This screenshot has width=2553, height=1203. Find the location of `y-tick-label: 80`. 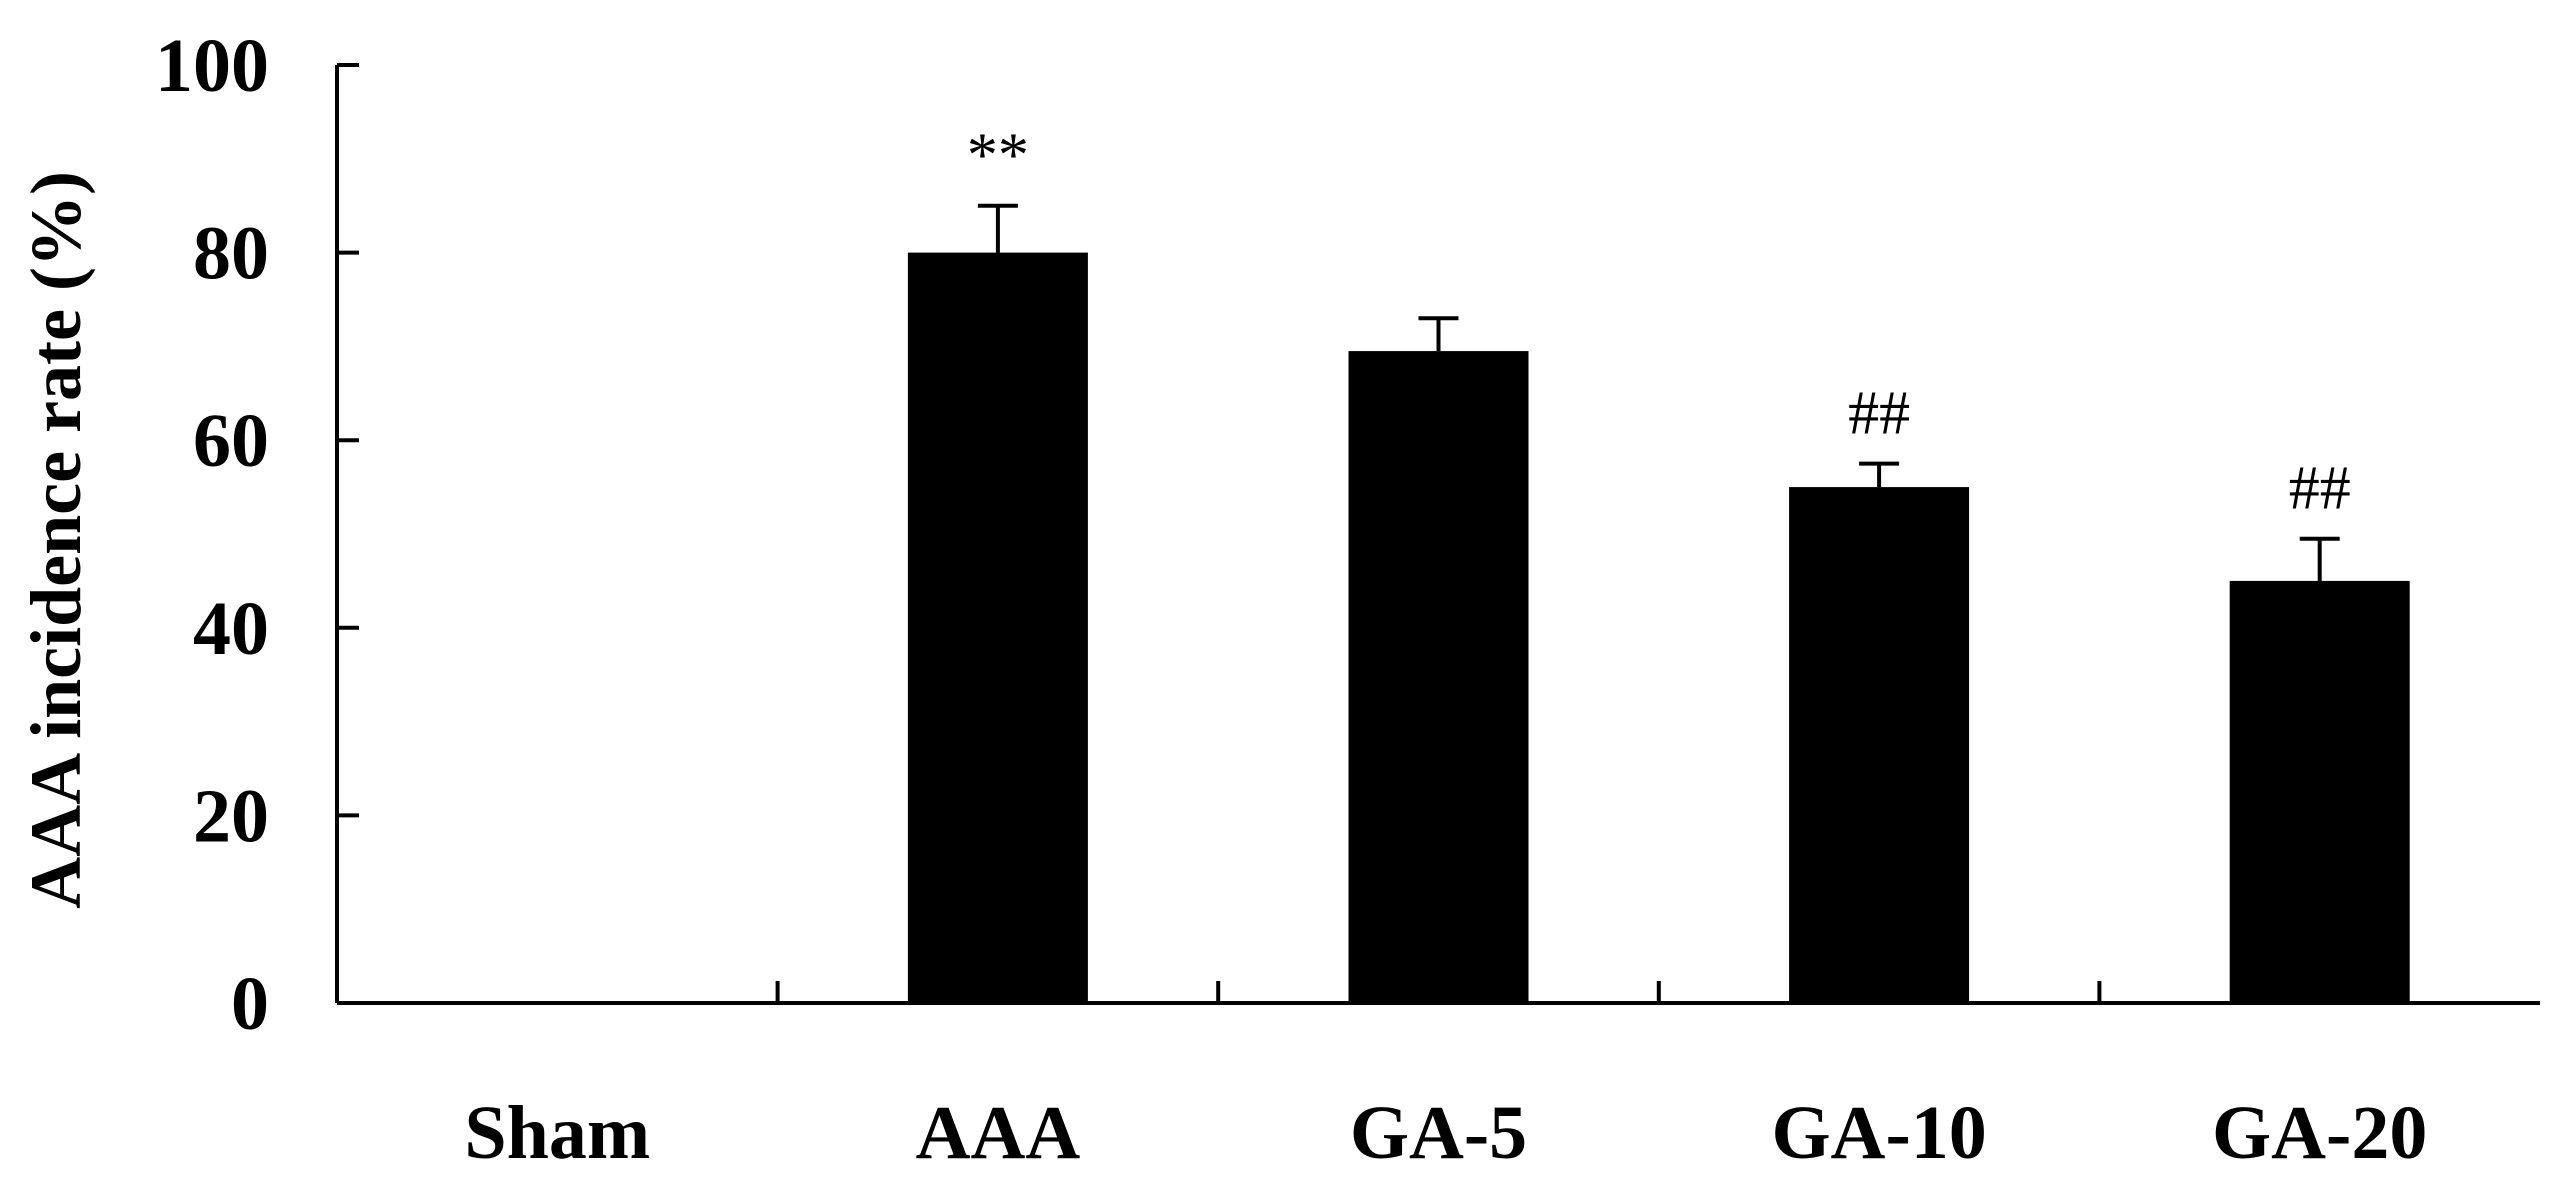

y-tick-label: 80 is located at coordinates (231, 254).